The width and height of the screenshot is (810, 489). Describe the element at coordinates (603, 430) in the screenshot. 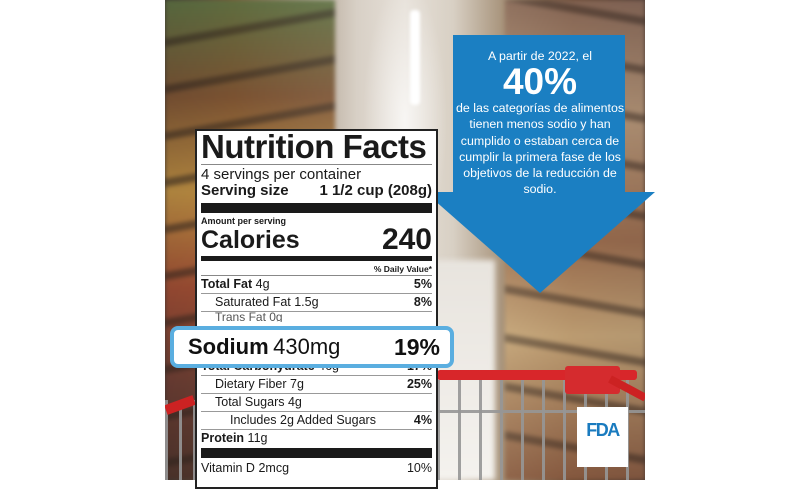

I see `fda-logo-text: FDA` at that location.